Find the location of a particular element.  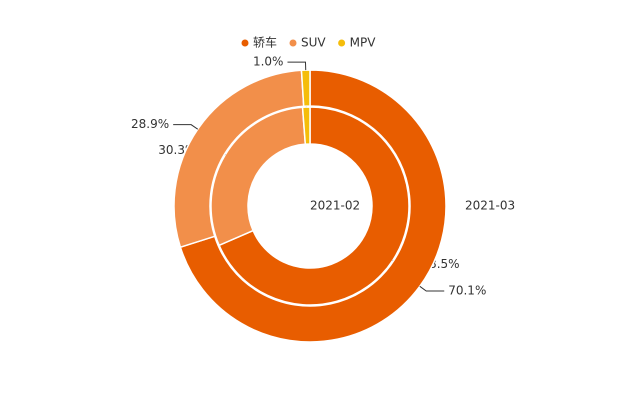

ring-label: 2021-03 is located at coordinates (490, 206).